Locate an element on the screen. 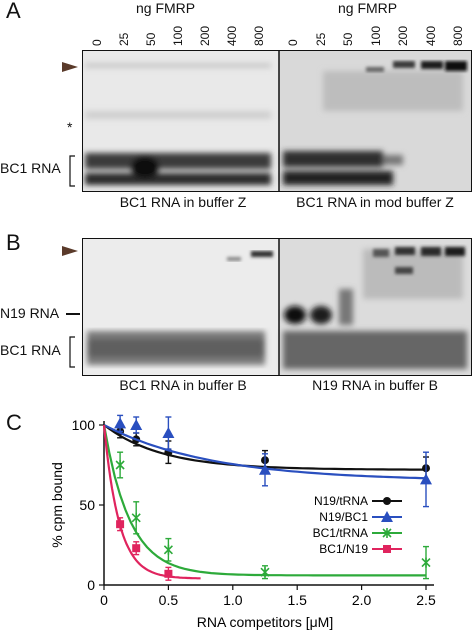 This screenshot has width=474, height=631. x-tick-label: 2.5 is located at coordinates (426, 600).